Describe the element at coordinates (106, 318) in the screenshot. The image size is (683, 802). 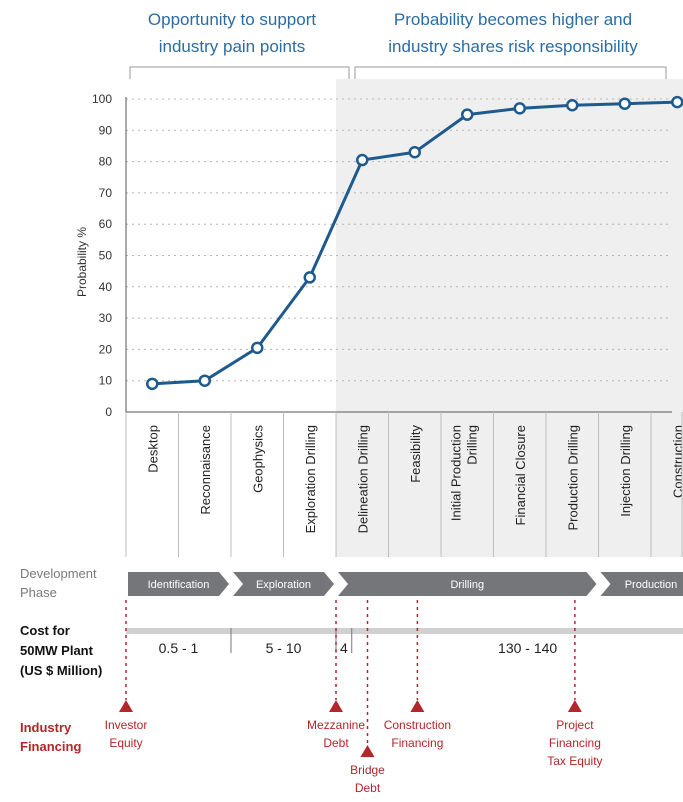
I see `y-tick-label: 30` at that location.